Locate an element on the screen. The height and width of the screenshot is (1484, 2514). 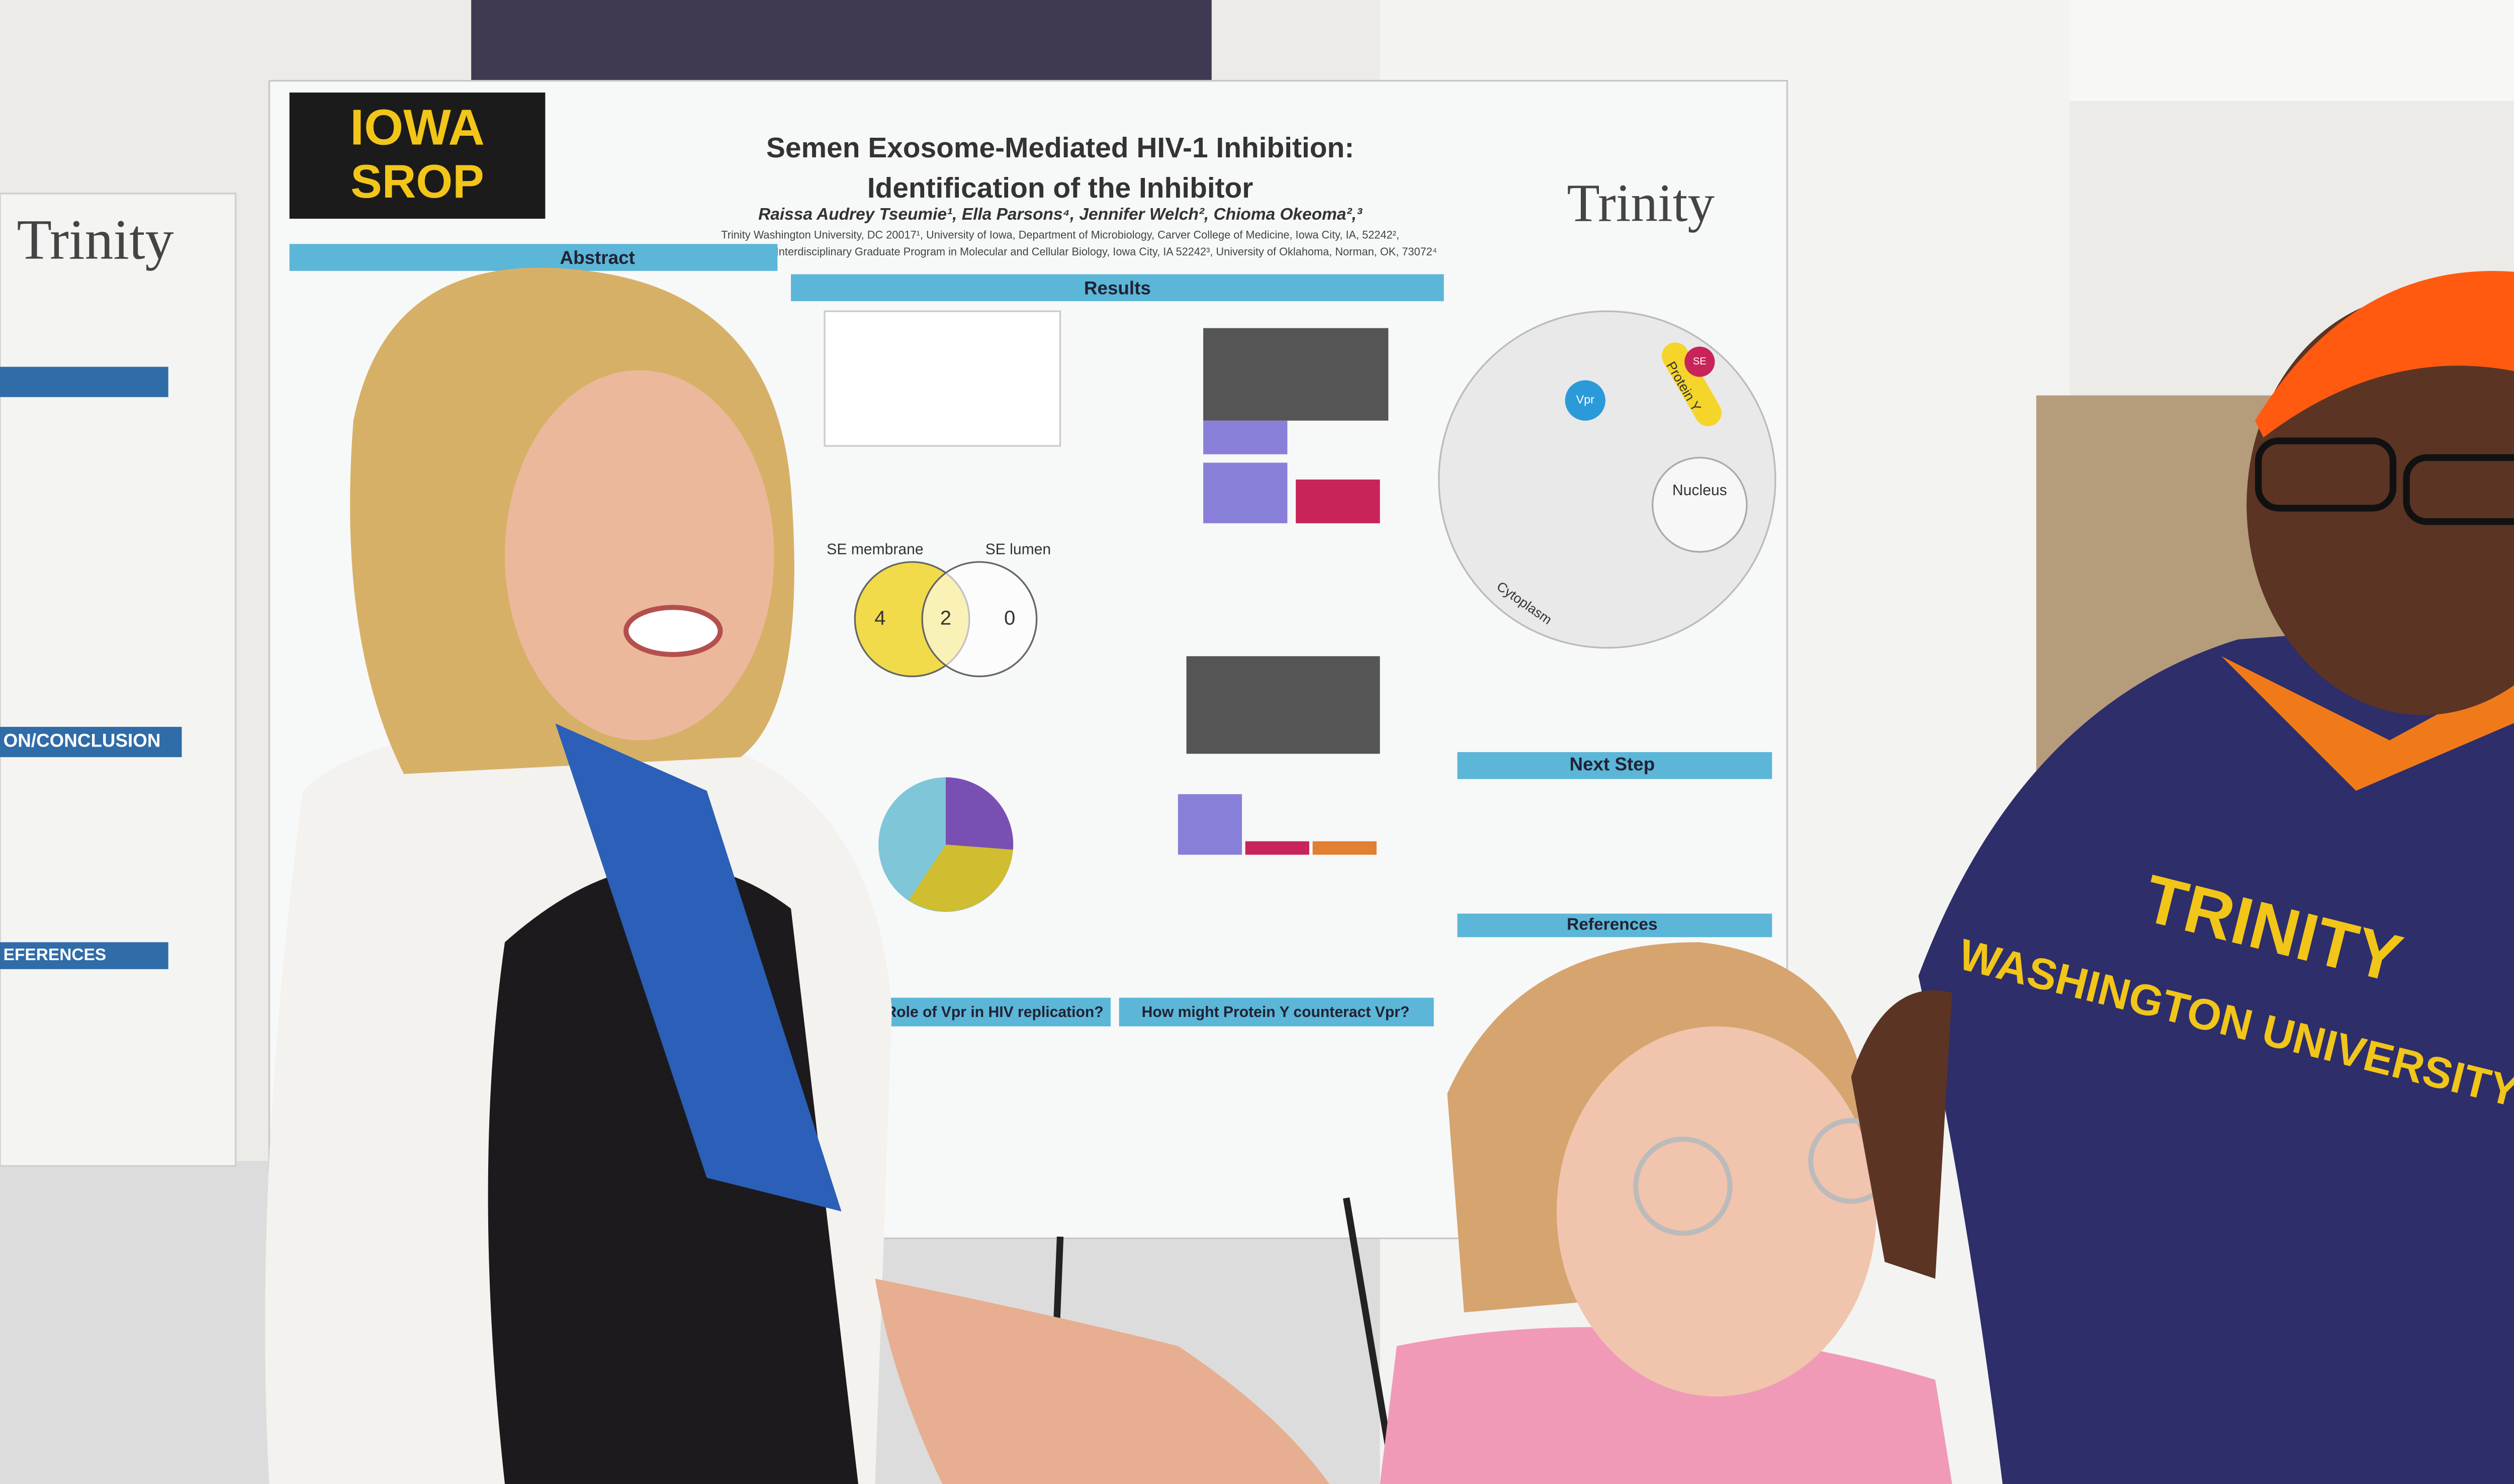
section-heading: References is located at coordinates (1612, 925).